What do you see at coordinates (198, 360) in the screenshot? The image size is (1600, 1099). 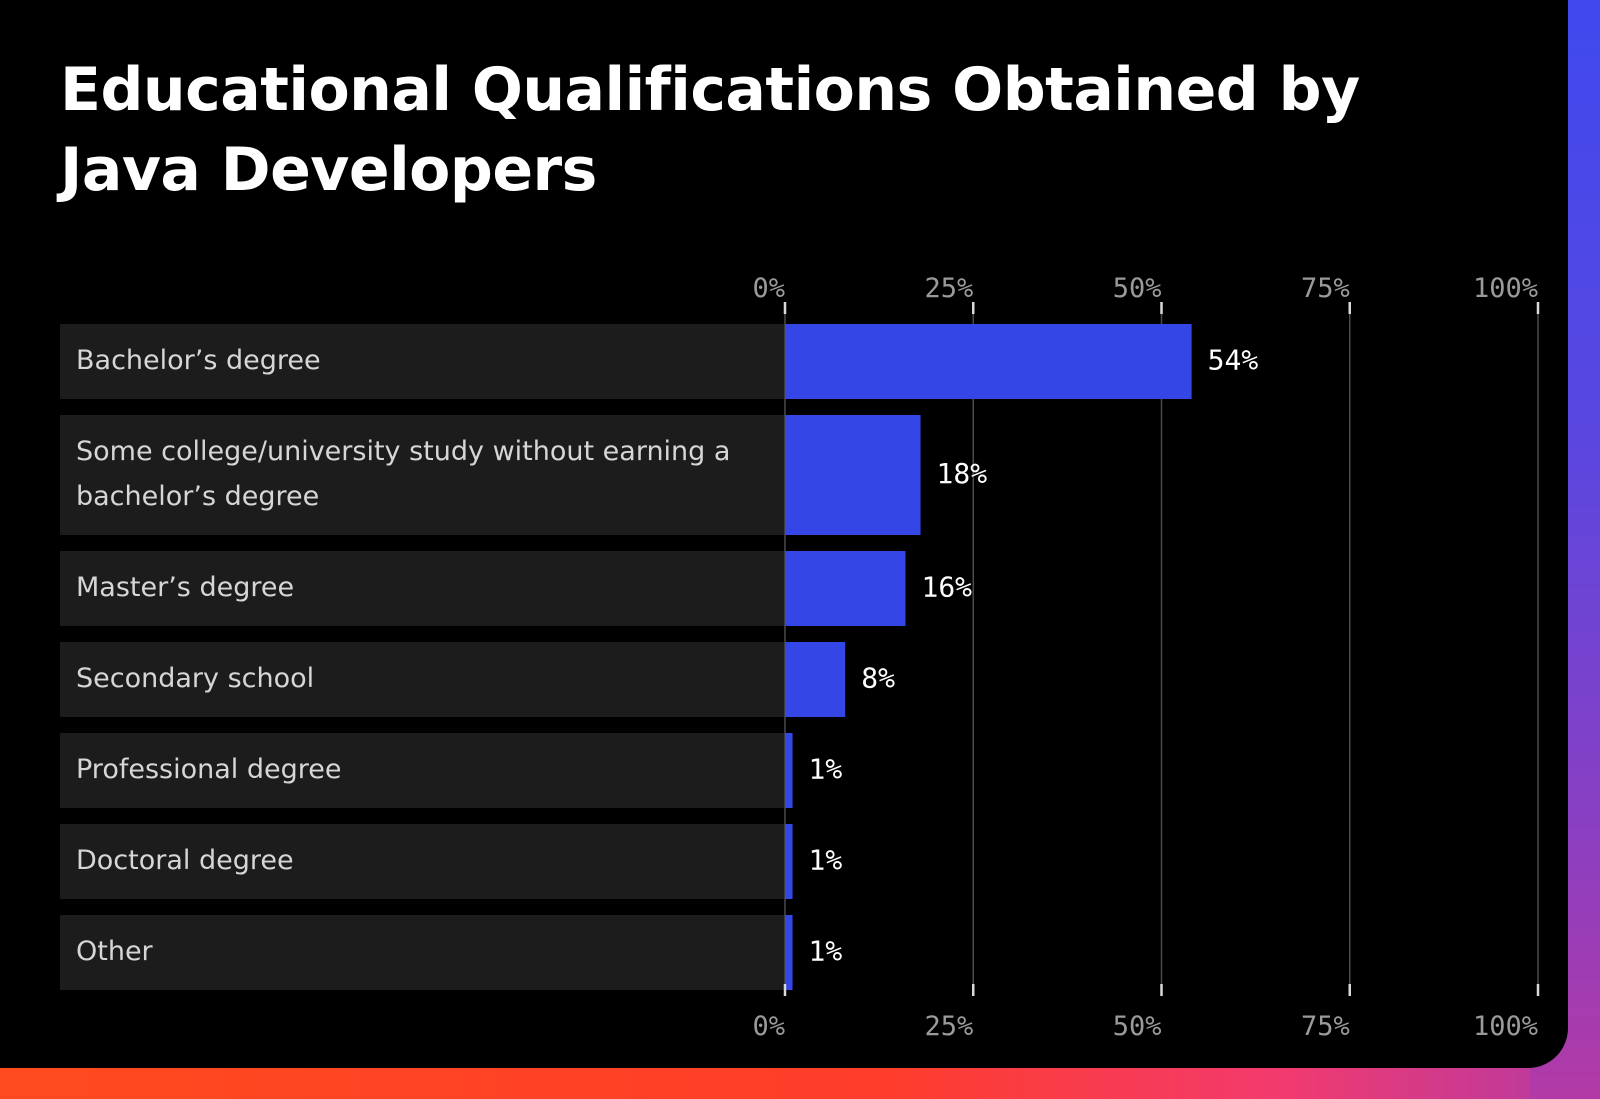 I see `category-label: Bachelor’s degree` at bounding box center [198, 360].